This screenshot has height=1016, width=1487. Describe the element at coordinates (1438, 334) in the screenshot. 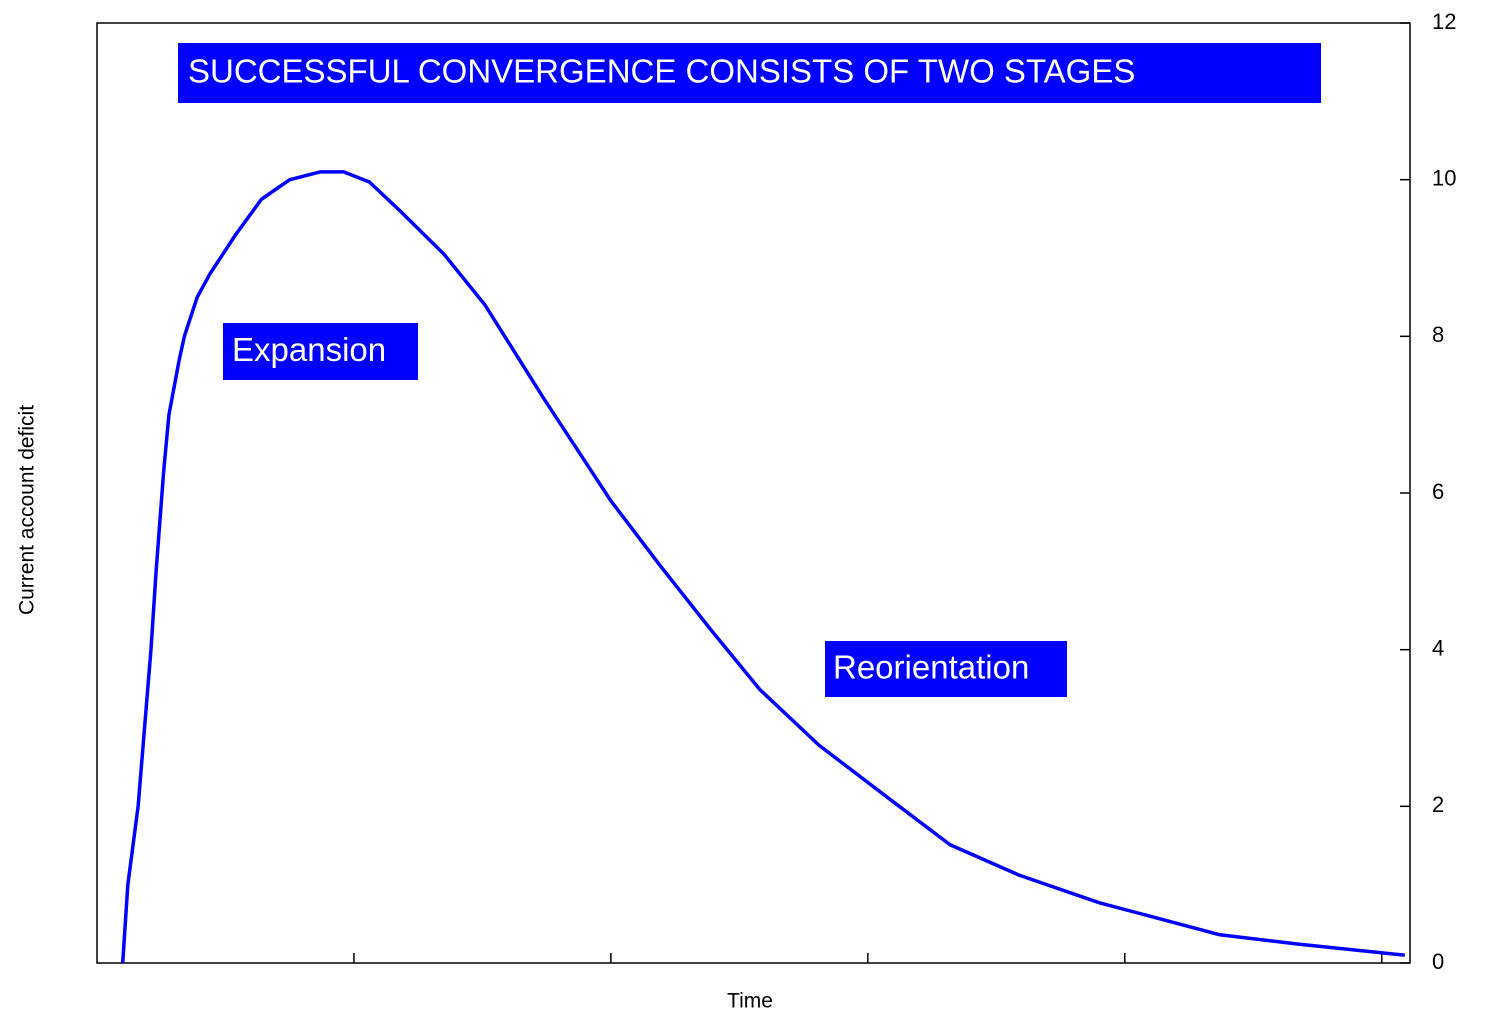

I see `y-tick-label: 8` at that location.